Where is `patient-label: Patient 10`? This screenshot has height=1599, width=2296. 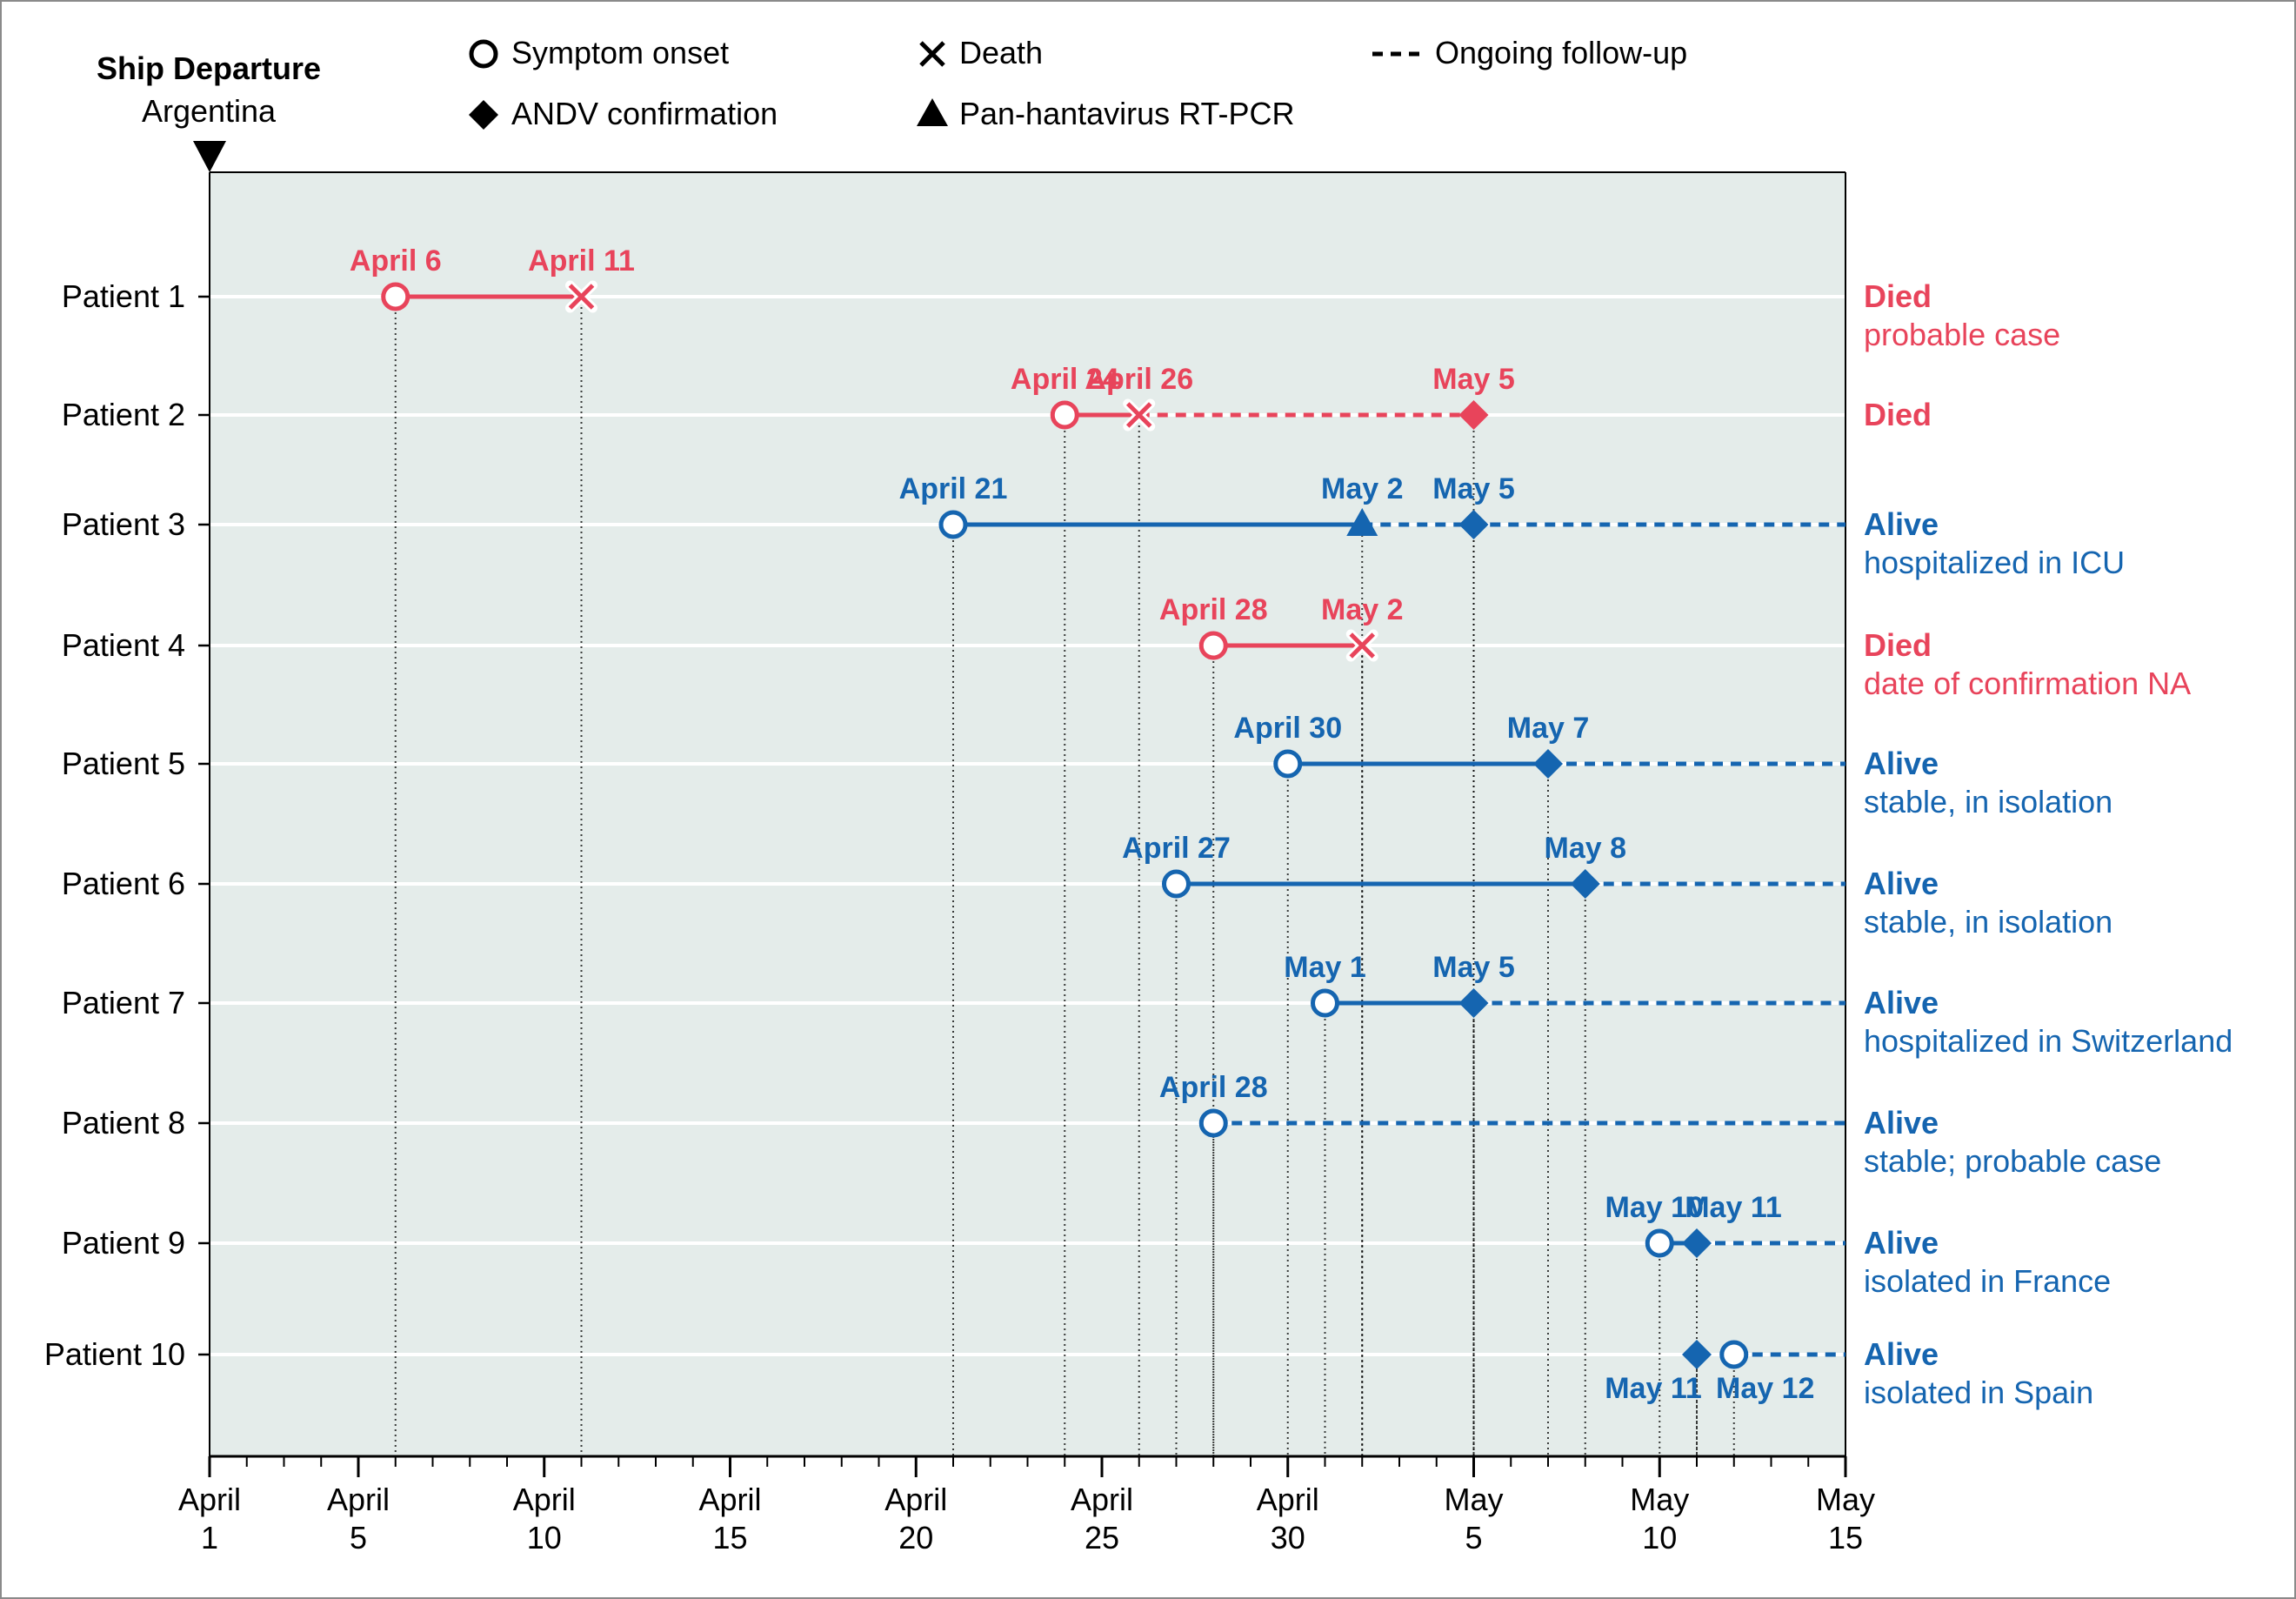 patient-label: Patient 10 is located at coordinates (115, 1354).